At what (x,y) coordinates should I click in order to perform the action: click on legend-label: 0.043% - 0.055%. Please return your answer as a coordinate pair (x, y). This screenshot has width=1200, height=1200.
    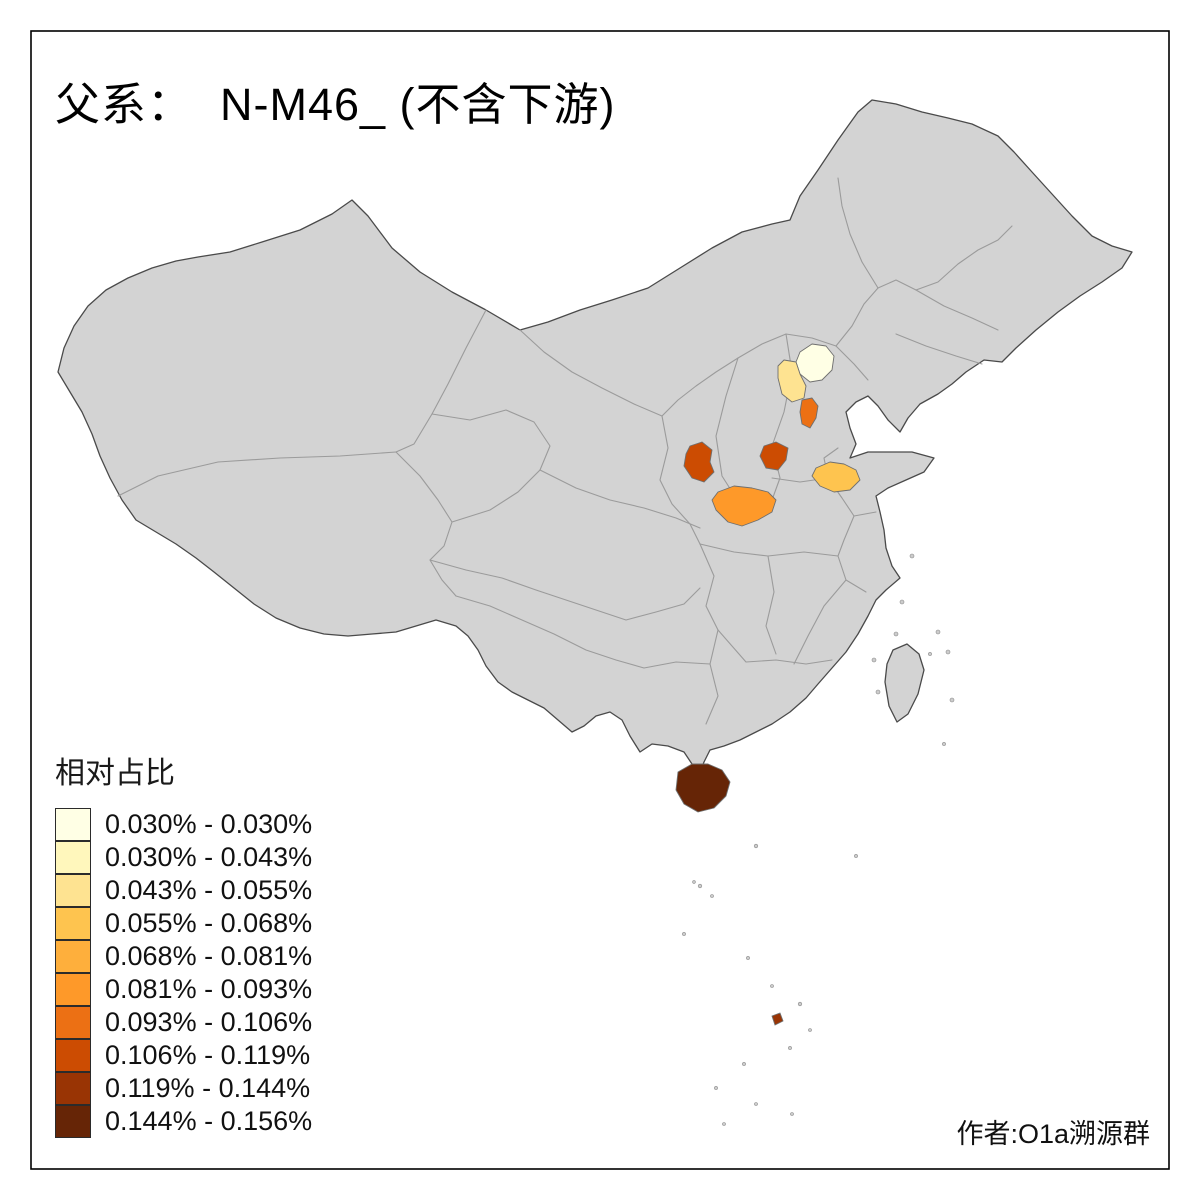
    Looking at the image, I should click on (209, 890).